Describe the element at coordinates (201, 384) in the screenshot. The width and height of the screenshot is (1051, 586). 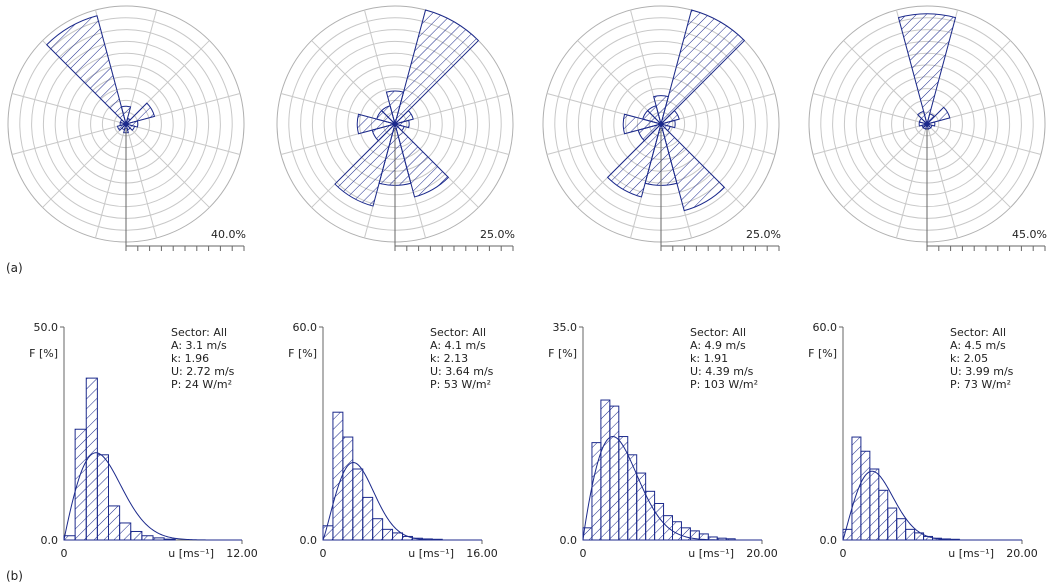
I see `stat-line: P: 24 W/m²` at that location.